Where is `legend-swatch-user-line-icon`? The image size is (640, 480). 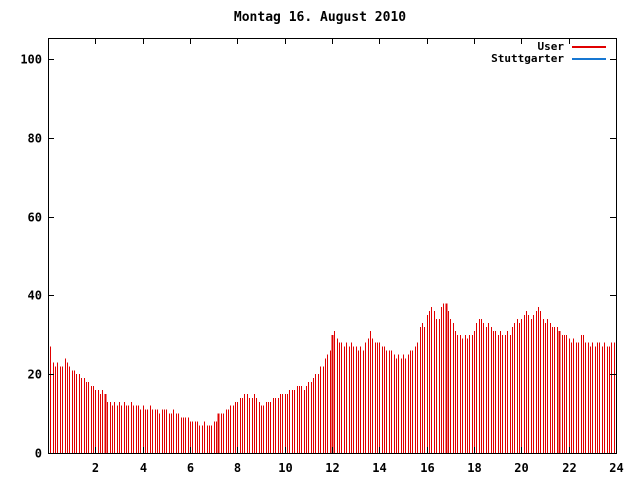 legend-swatch-user-line-icon is located at coordinates (589, 46).